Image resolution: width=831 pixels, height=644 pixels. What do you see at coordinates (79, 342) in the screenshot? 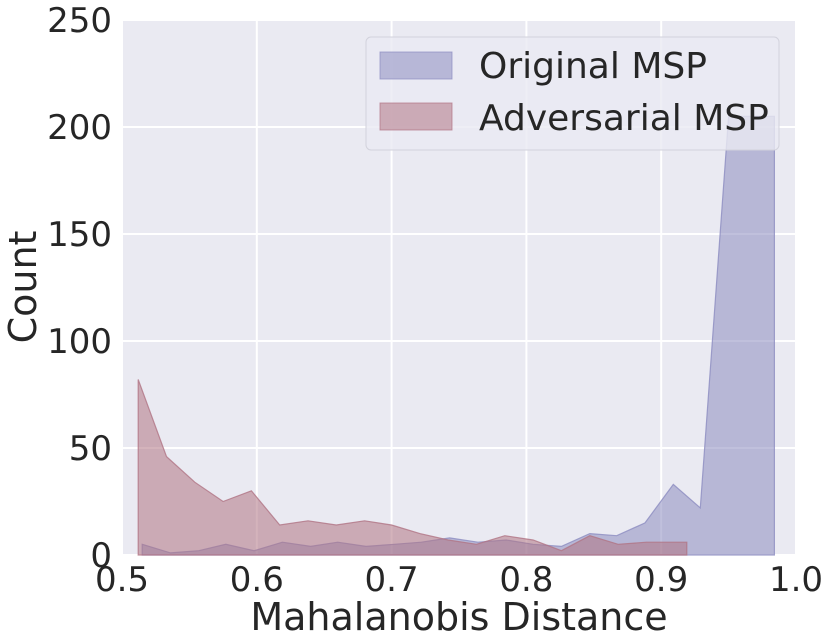
I see `y-tick-label: 100` at bounding box center [79, 342].